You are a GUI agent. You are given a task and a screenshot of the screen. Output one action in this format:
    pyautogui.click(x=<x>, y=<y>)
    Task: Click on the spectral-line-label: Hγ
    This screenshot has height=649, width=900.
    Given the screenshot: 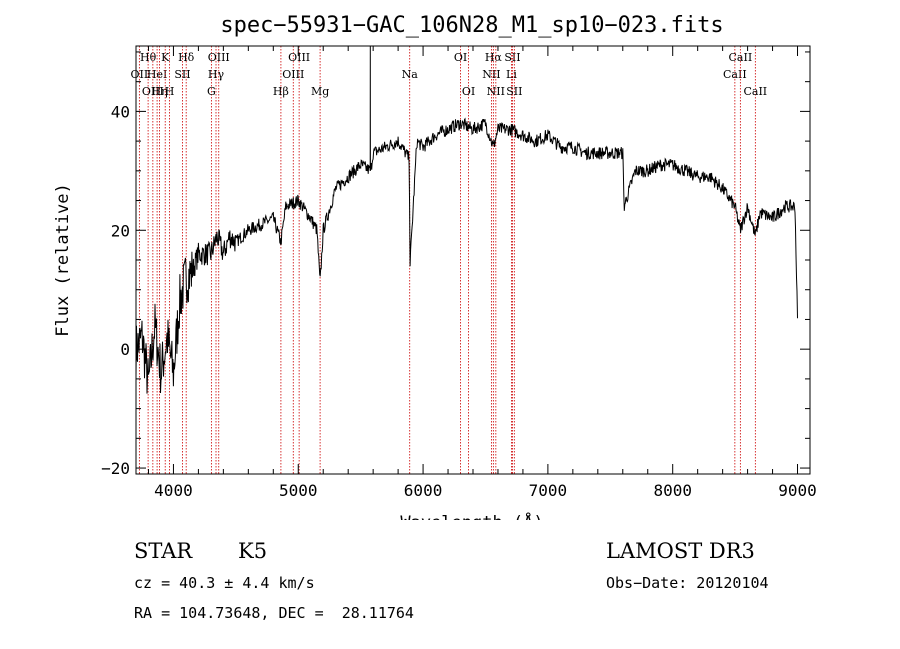 What is the action you would take?
    pyautogui.click(x=216, y=74)
    